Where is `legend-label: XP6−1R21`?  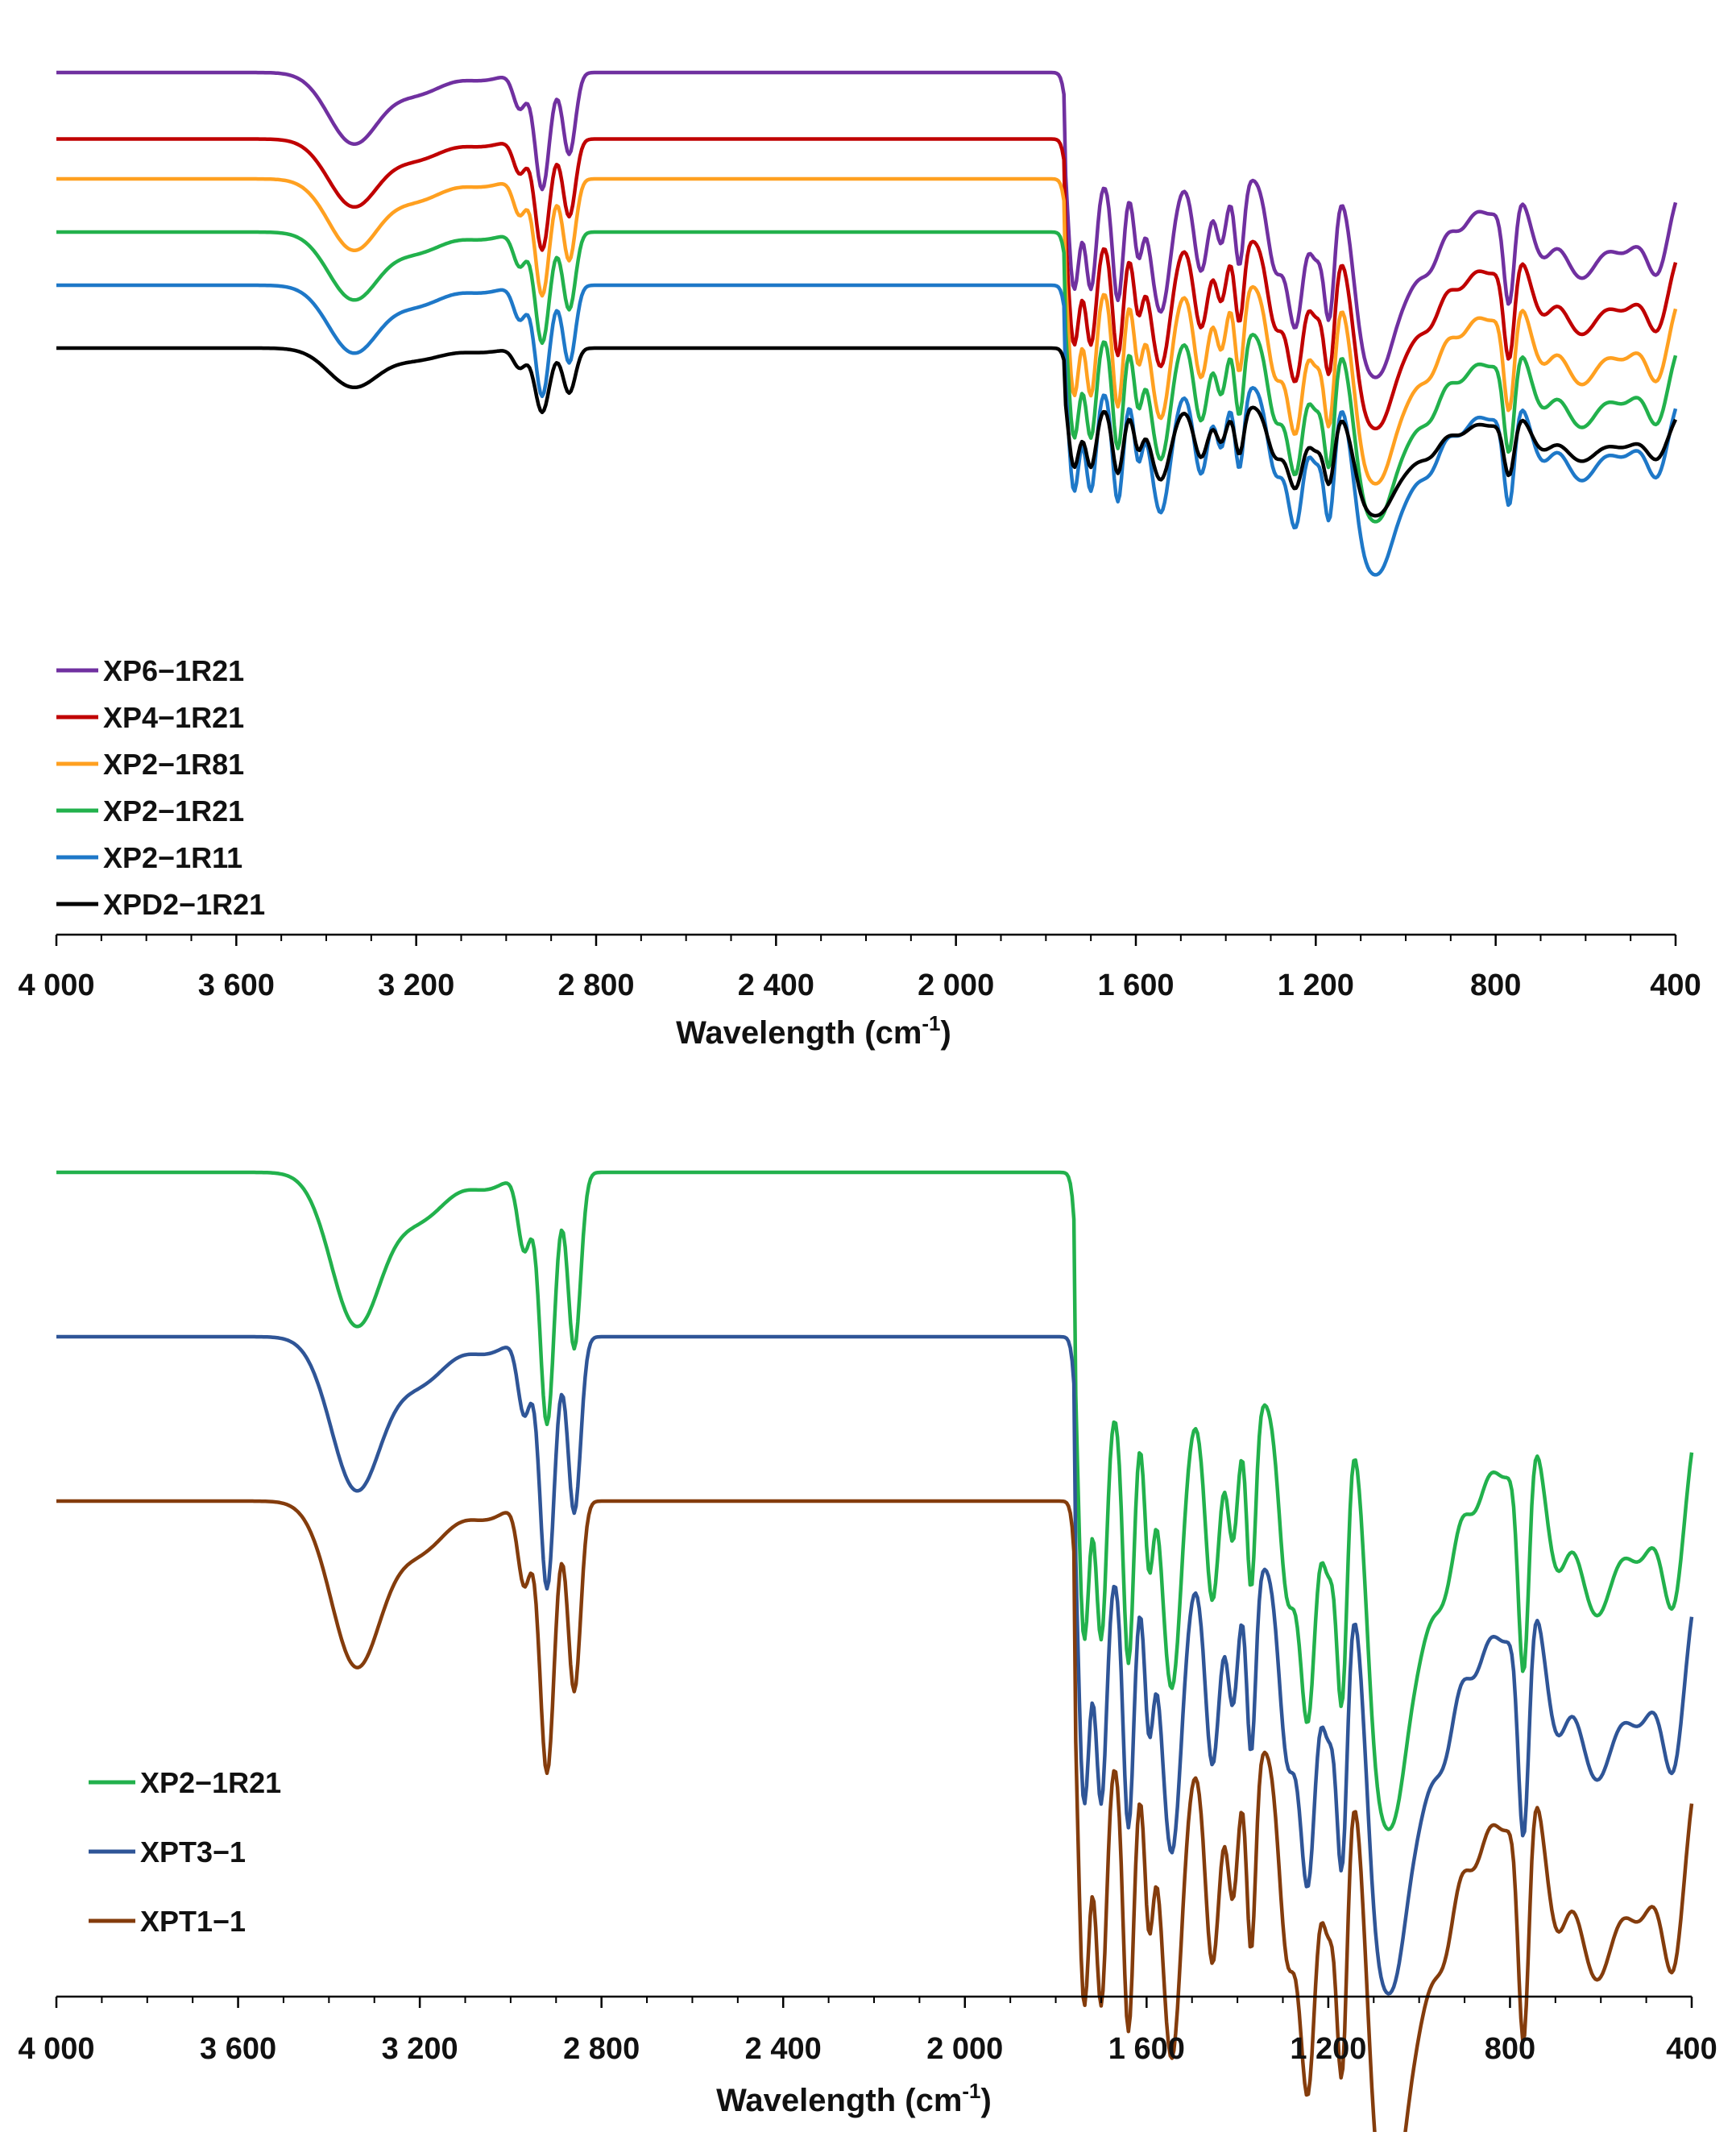 legend-label: XP6−1R21 is located at coordinates (173, 670).